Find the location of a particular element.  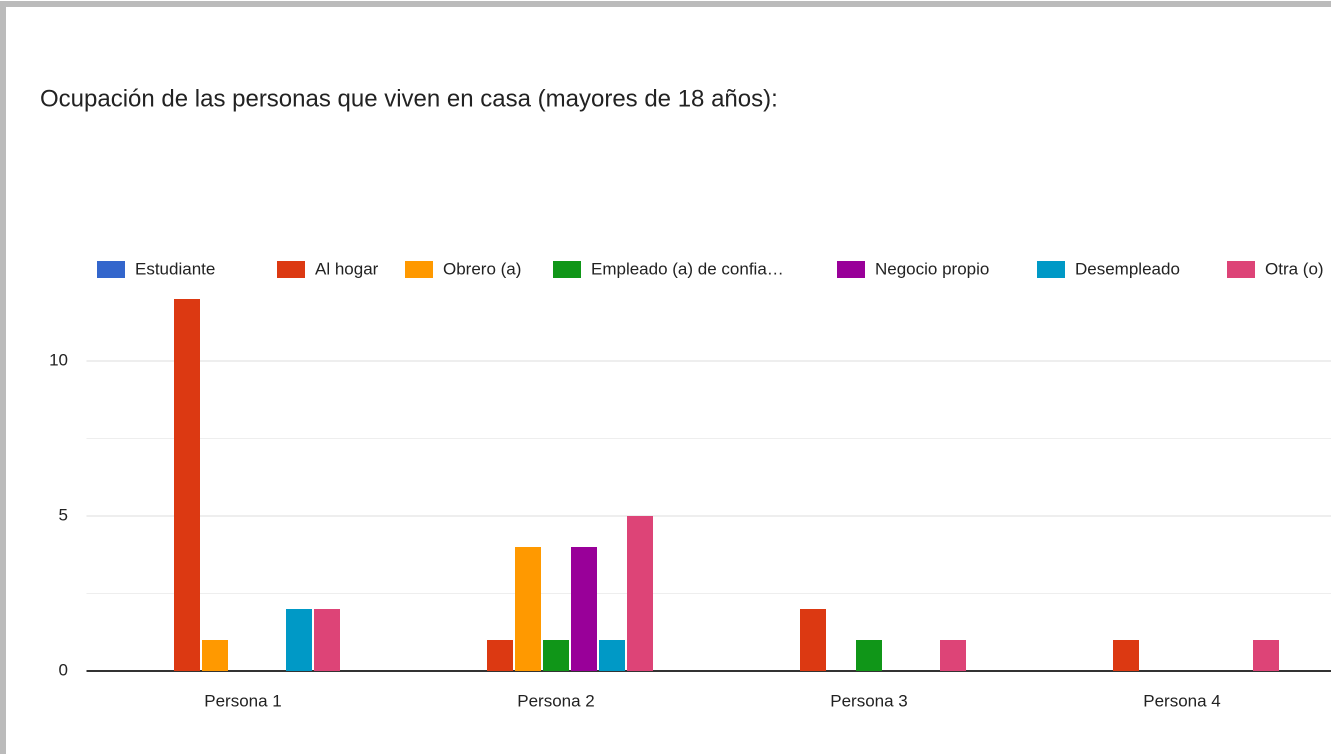

y-tick-label: 10 is located at coordinates (58, 359).